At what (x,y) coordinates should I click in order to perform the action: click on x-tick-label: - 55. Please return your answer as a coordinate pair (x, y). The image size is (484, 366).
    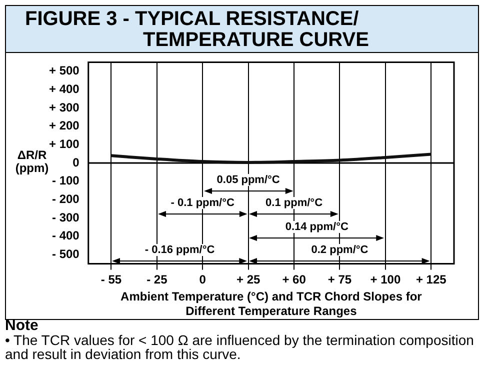
    Looking at the image, I should click on (111, 279).